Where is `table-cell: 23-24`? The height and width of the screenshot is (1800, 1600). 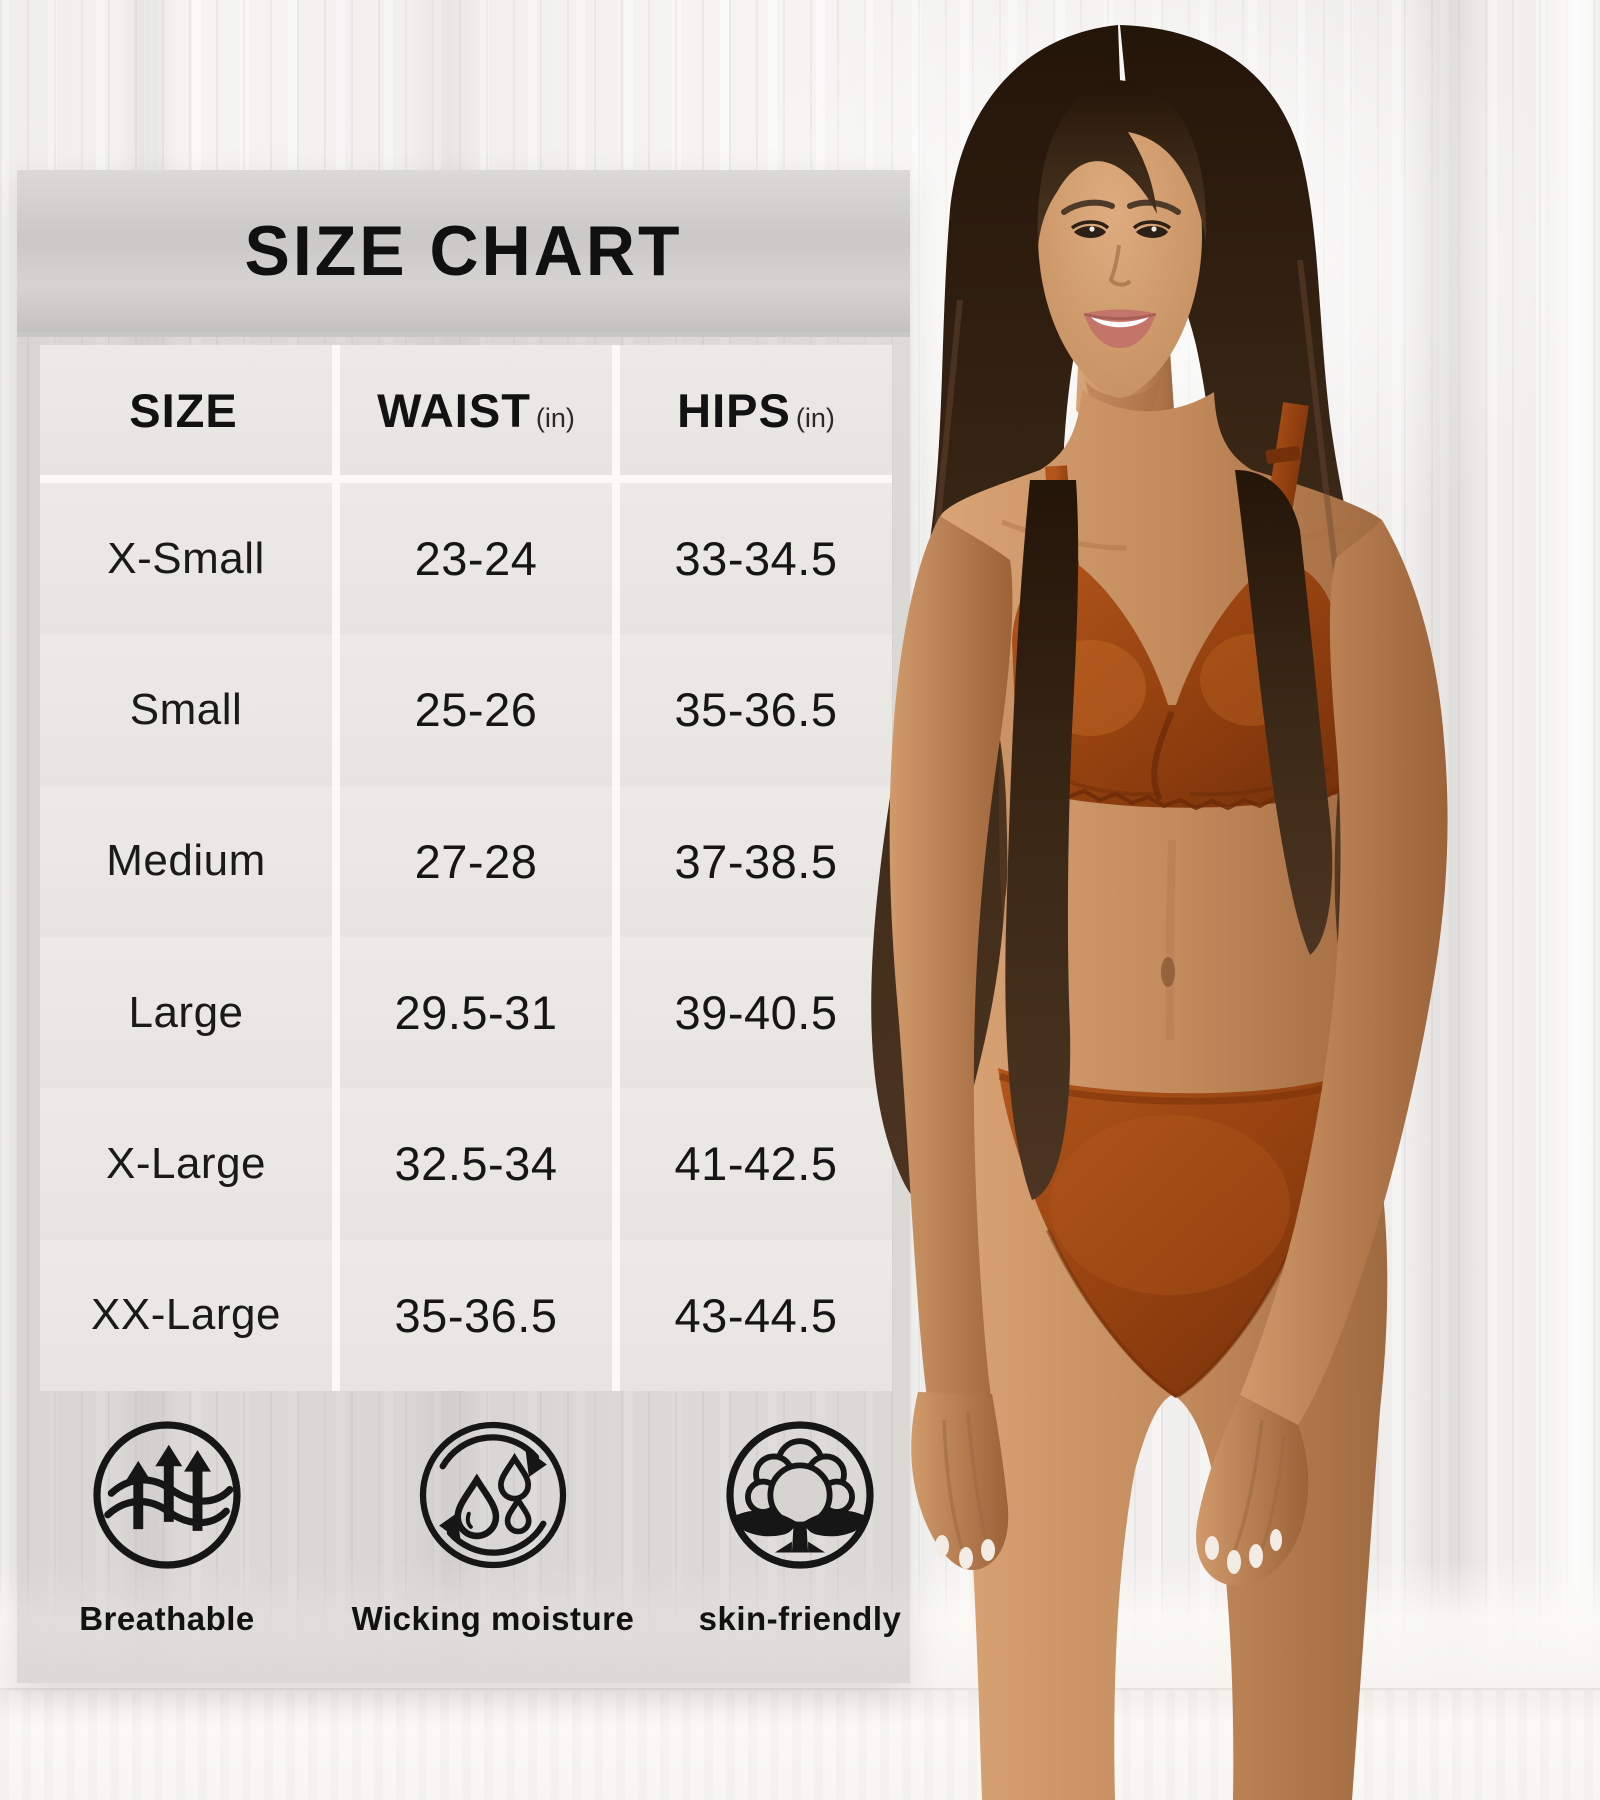 table-cell: 23-24 is located at coordinates (476, 559).